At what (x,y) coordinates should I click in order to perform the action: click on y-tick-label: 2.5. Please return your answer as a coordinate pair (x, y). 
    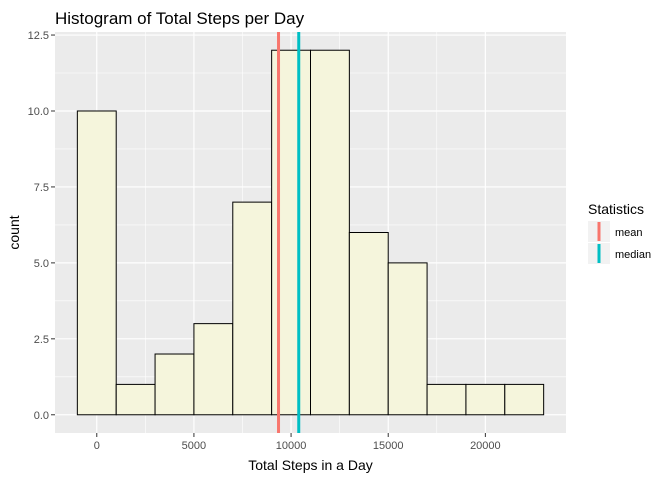
    Looking at the image, I should click on (41, 340).